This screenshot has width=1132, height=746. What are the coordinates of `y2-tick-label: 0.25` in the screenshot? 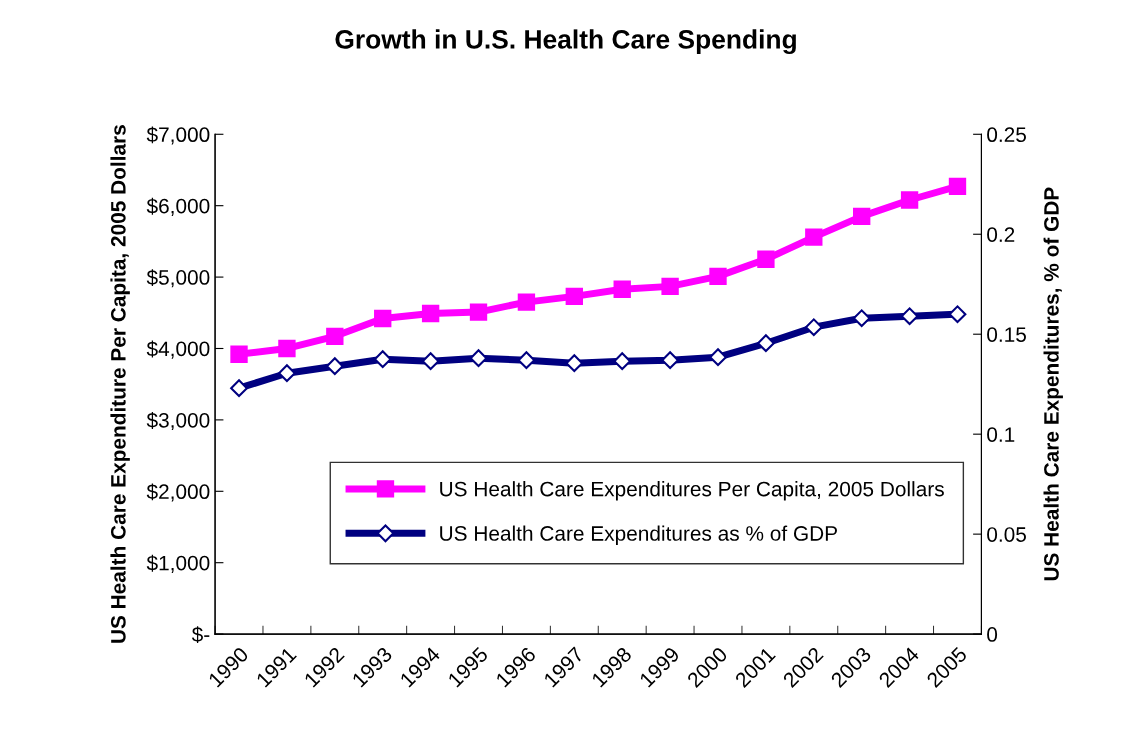 It's located at (1006, 135).